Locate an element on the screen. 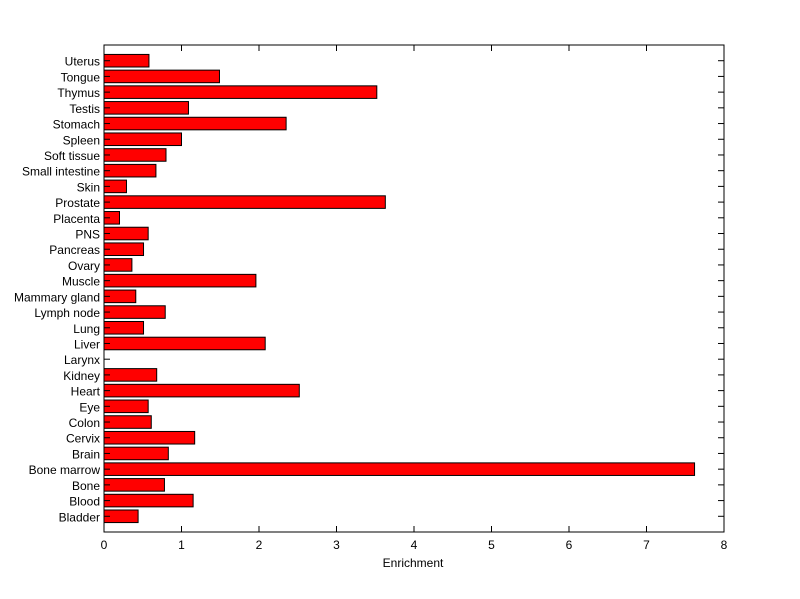  y-tick-label: Spleen is located at coordinates (81, 140).